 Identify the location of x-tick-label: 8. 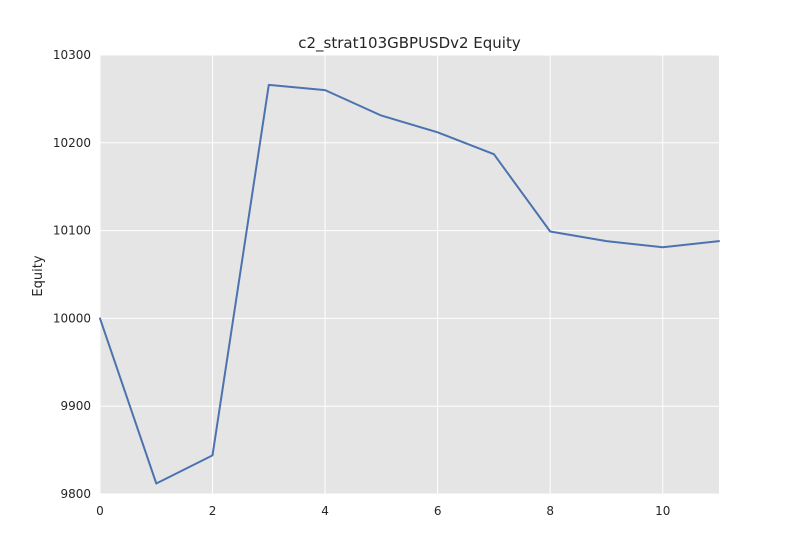
(550, 511).